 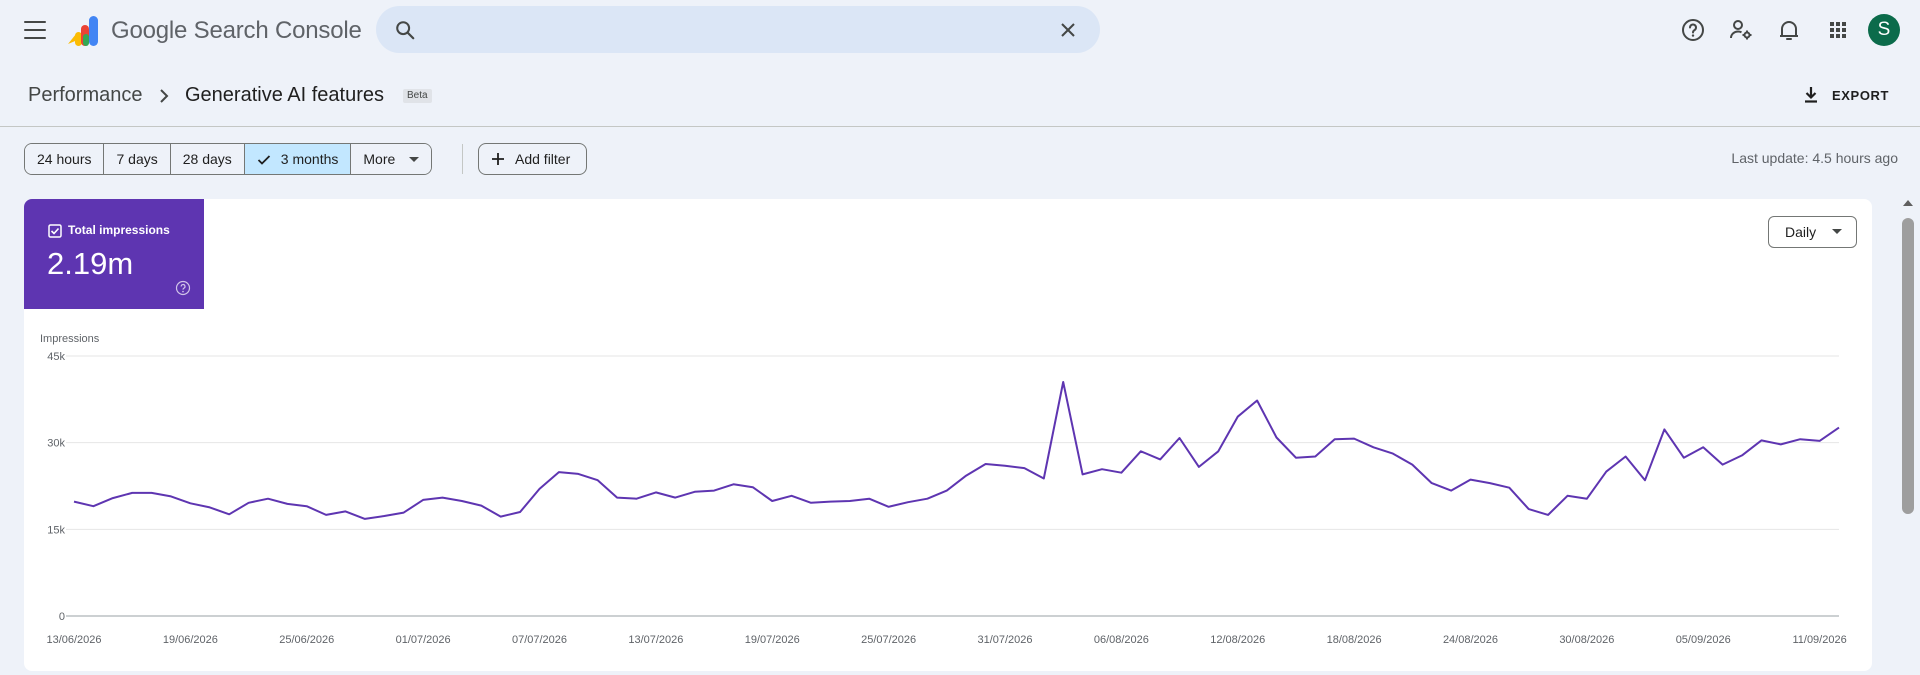 What do you see at coordinates (1741, 30) in the screenshot?
I see `manage-users-icon` at bounding box center [1741, 30].